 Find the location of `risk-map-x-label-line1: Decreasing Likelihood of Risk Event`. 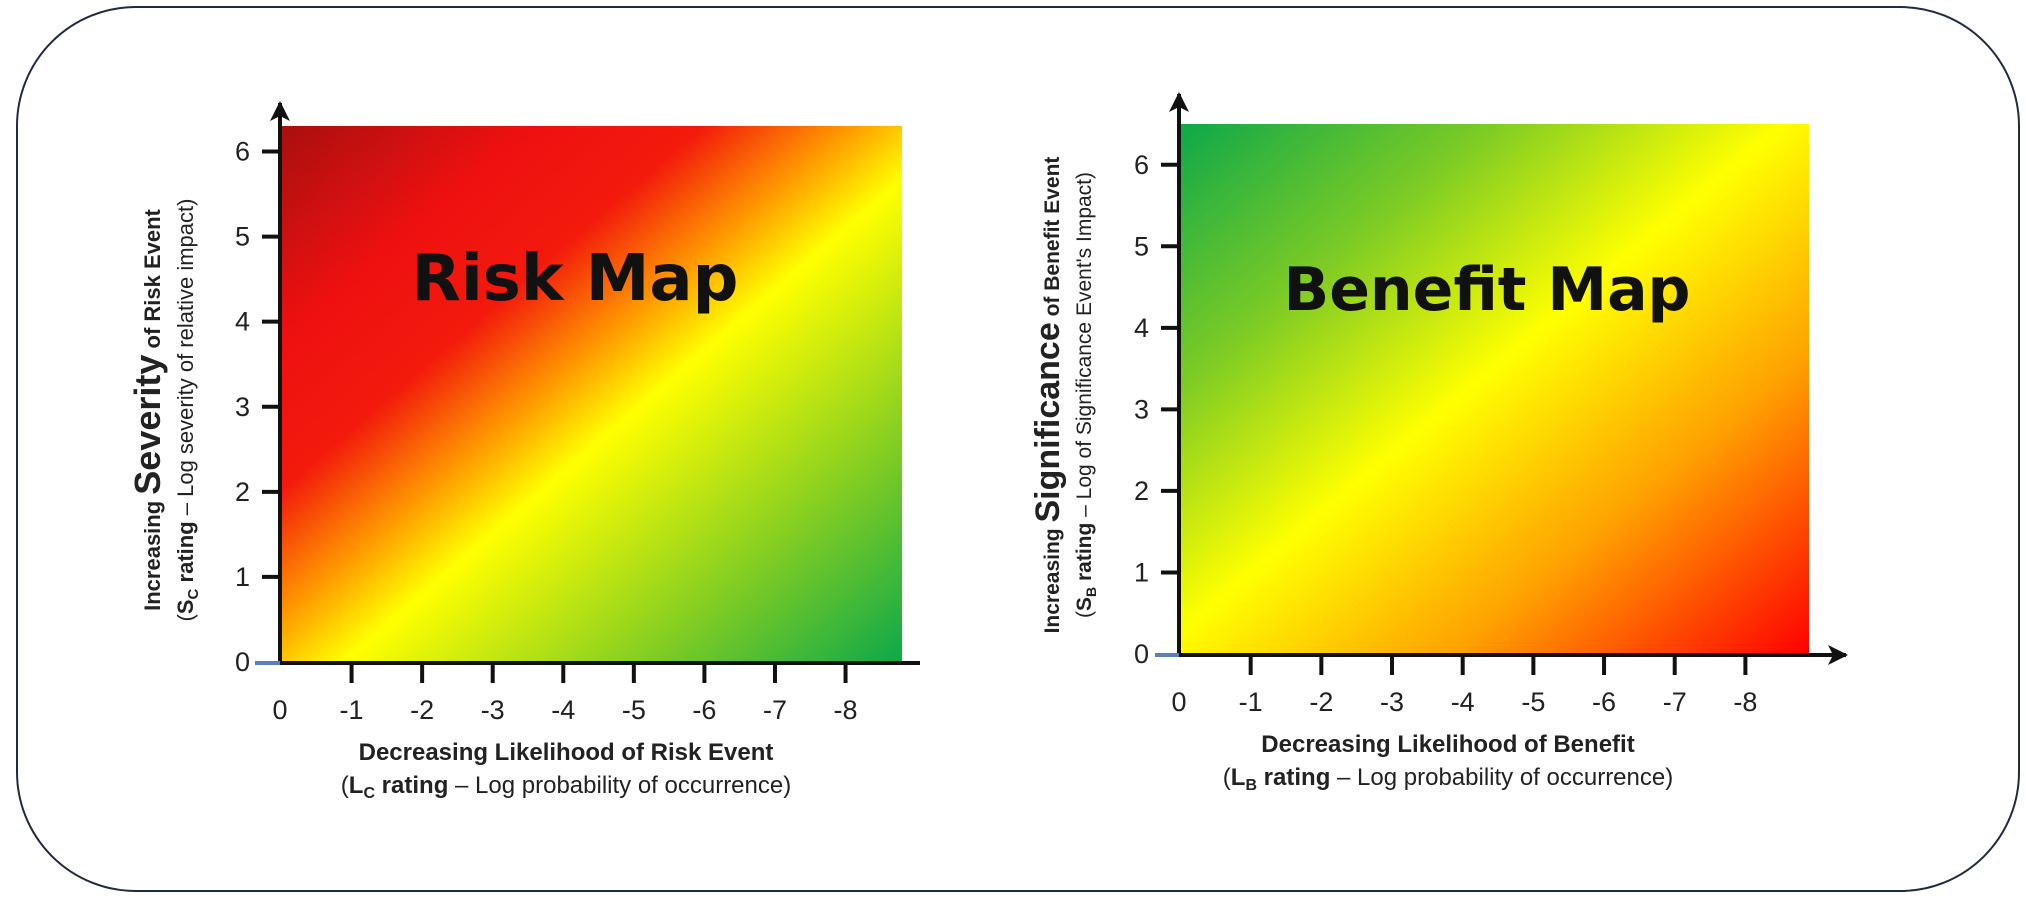

risk-map-x-label-line1: Decreasing Likelihood of Risk Event is located at coordinates (566, 752).